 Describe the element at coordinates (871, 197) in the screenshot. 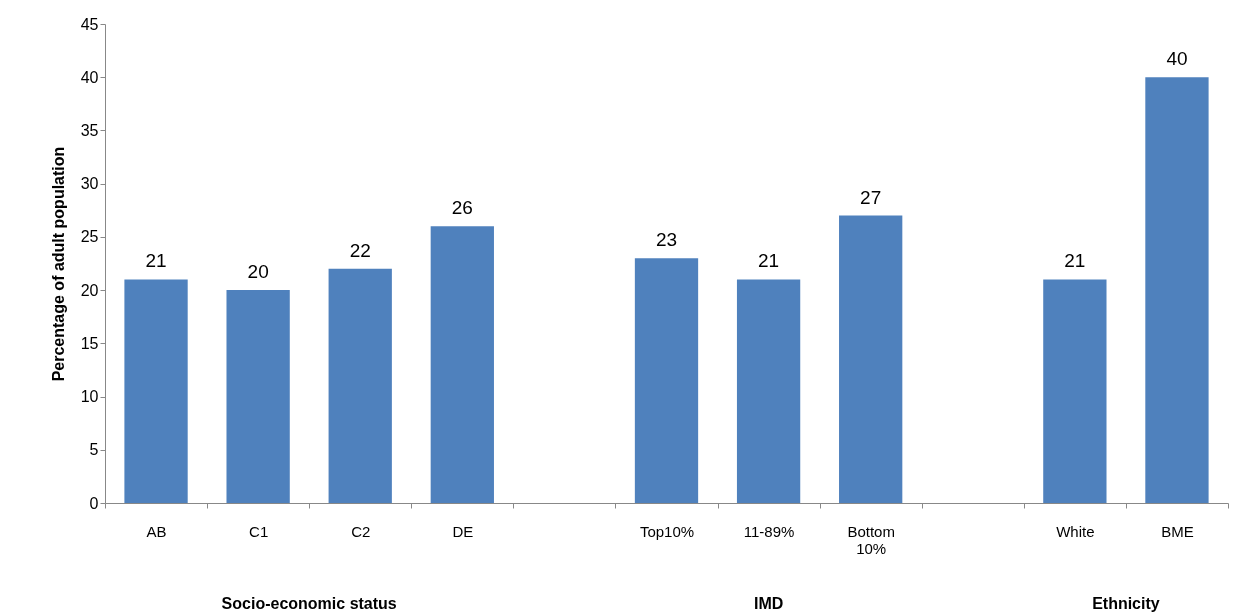

I see `data-label: 27` at that location.